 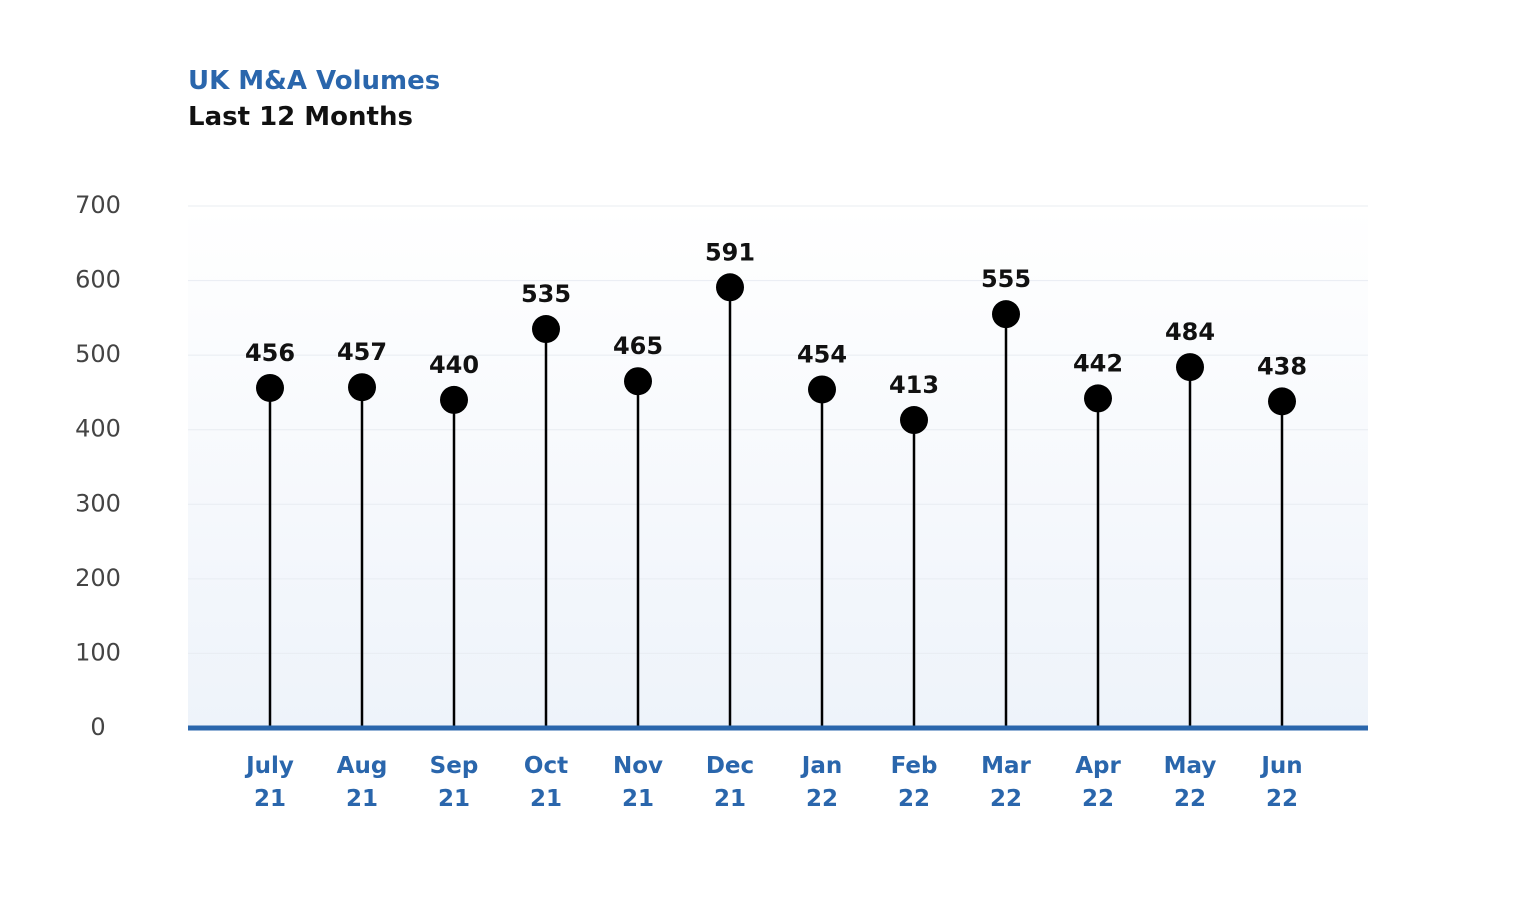 What do you see at coordinates (300, 117) in the screenshot?
I see `chart-subtitle: Last 12 Months` at bounding box center [300, 117].